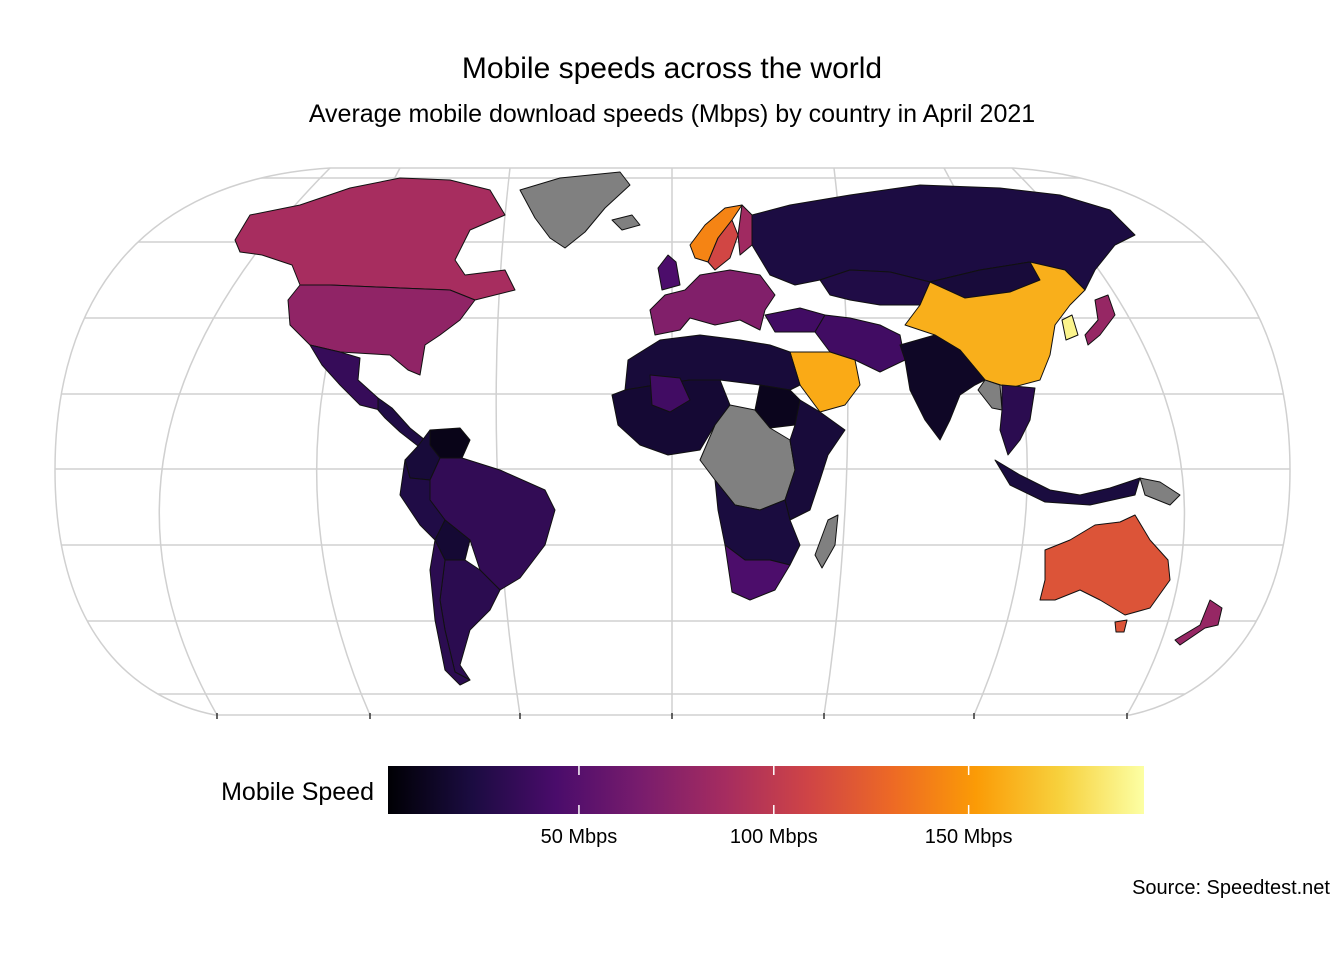 Image resolution: width=1344 pixels, height=960 pixels. Describe the element at coordinates (825, 382) in the screenshot. I see `region-saudi-arabia` at that location.